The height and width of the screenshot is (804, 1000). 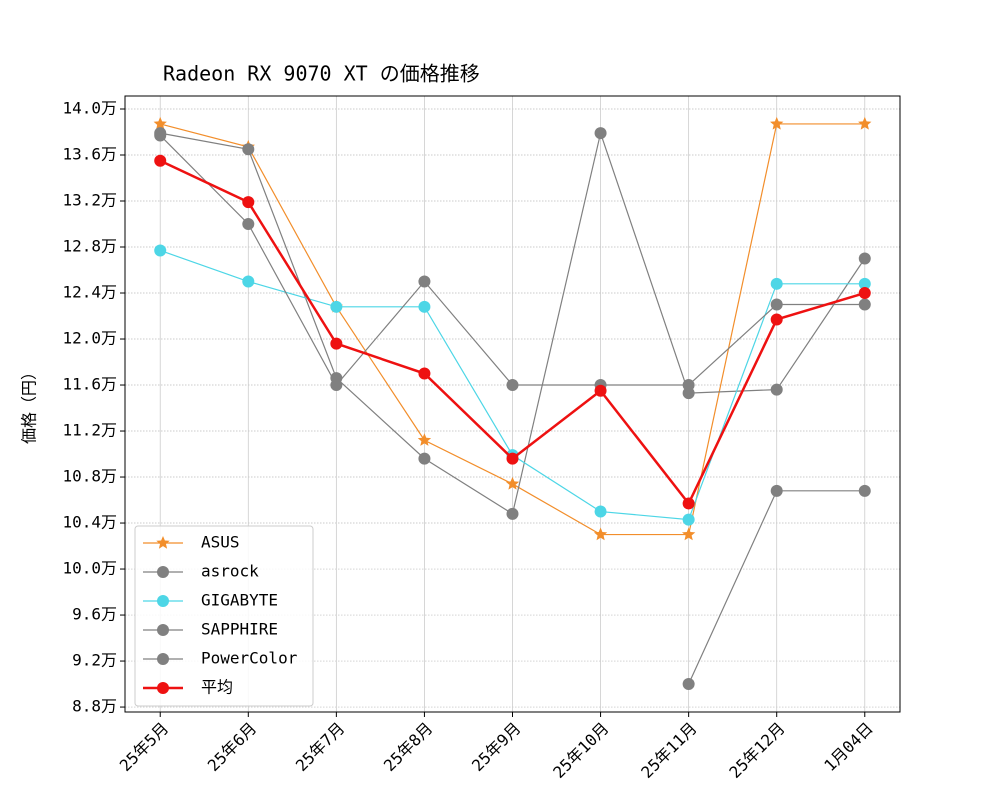 I want to click on y-tick-label: 12.4万, so click(x=89, y=292).